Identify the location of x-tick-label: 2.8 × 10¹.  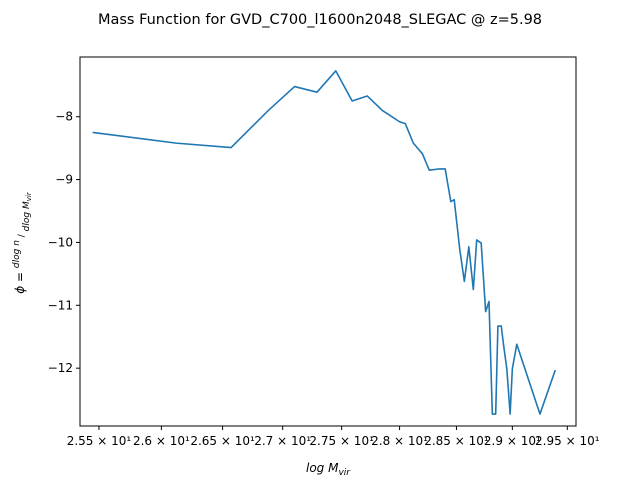
(399, 441).